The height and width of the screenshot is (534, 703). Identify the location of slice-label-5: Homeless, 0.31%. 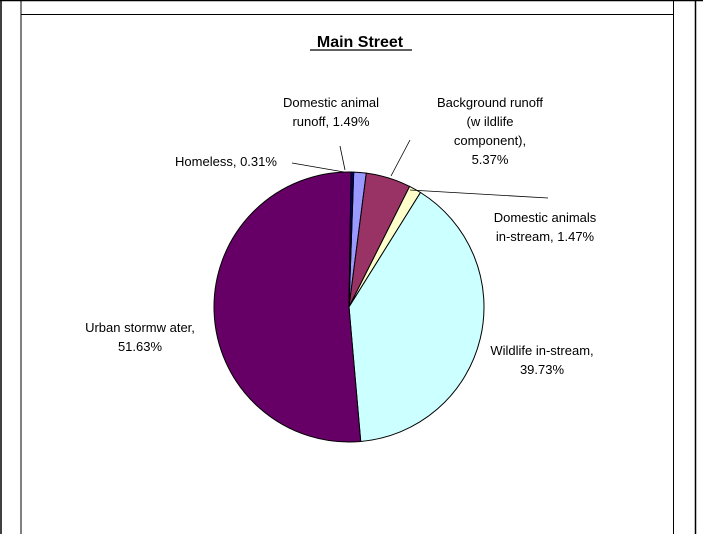
(226, 161).